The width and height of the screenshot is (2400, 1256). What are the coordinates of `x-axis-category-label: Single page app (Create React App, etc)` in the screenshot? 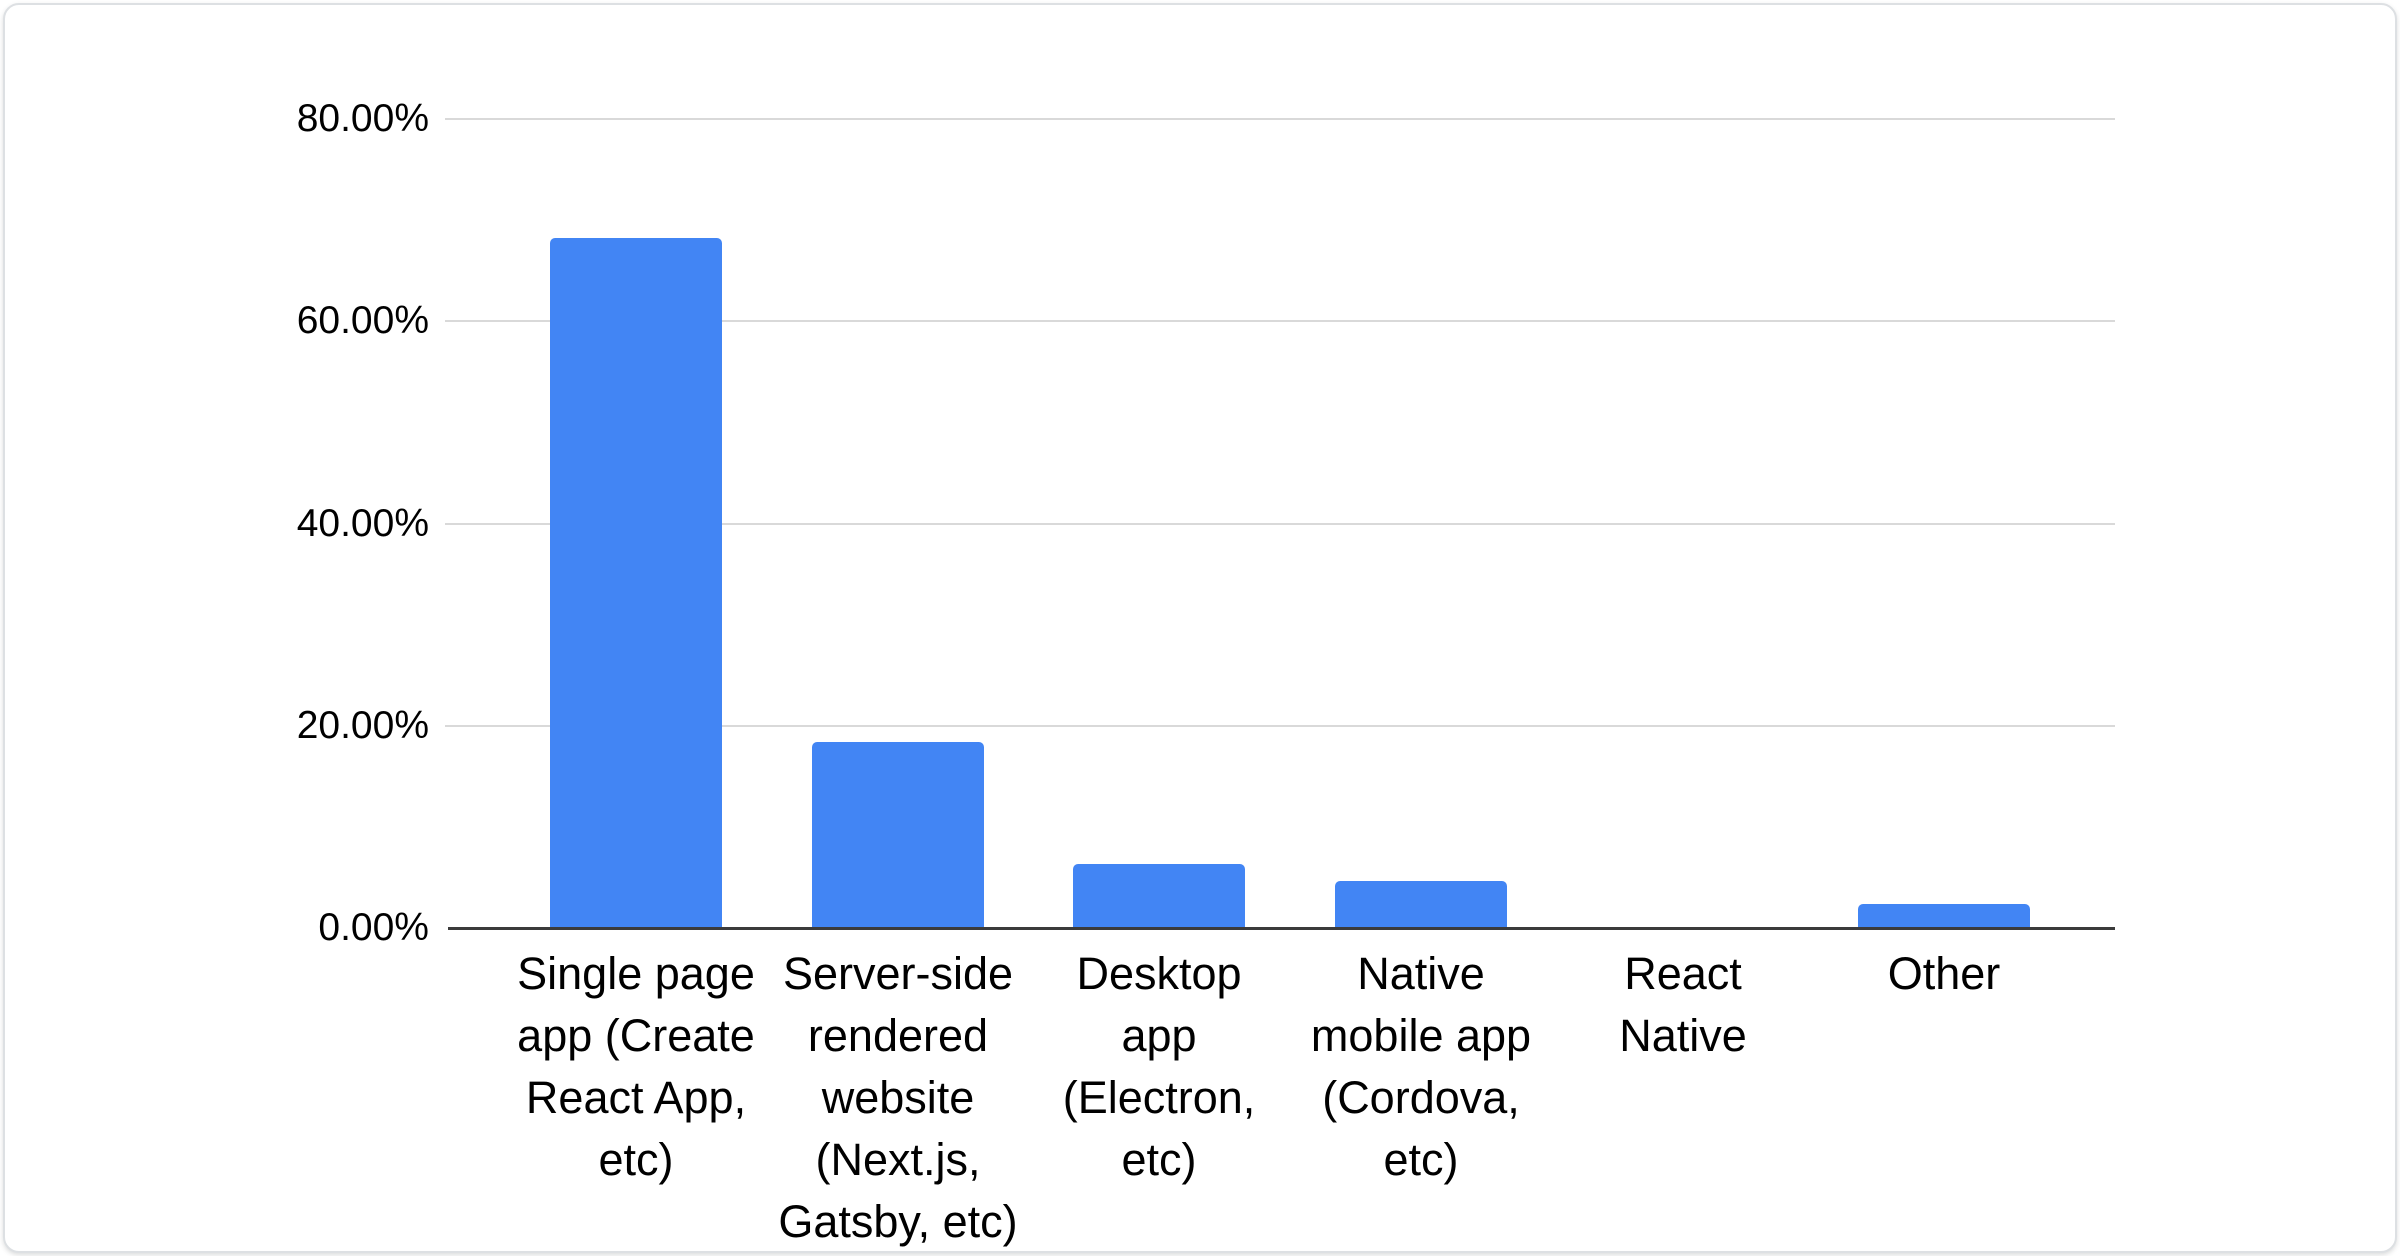 It's located at (636, 1066).